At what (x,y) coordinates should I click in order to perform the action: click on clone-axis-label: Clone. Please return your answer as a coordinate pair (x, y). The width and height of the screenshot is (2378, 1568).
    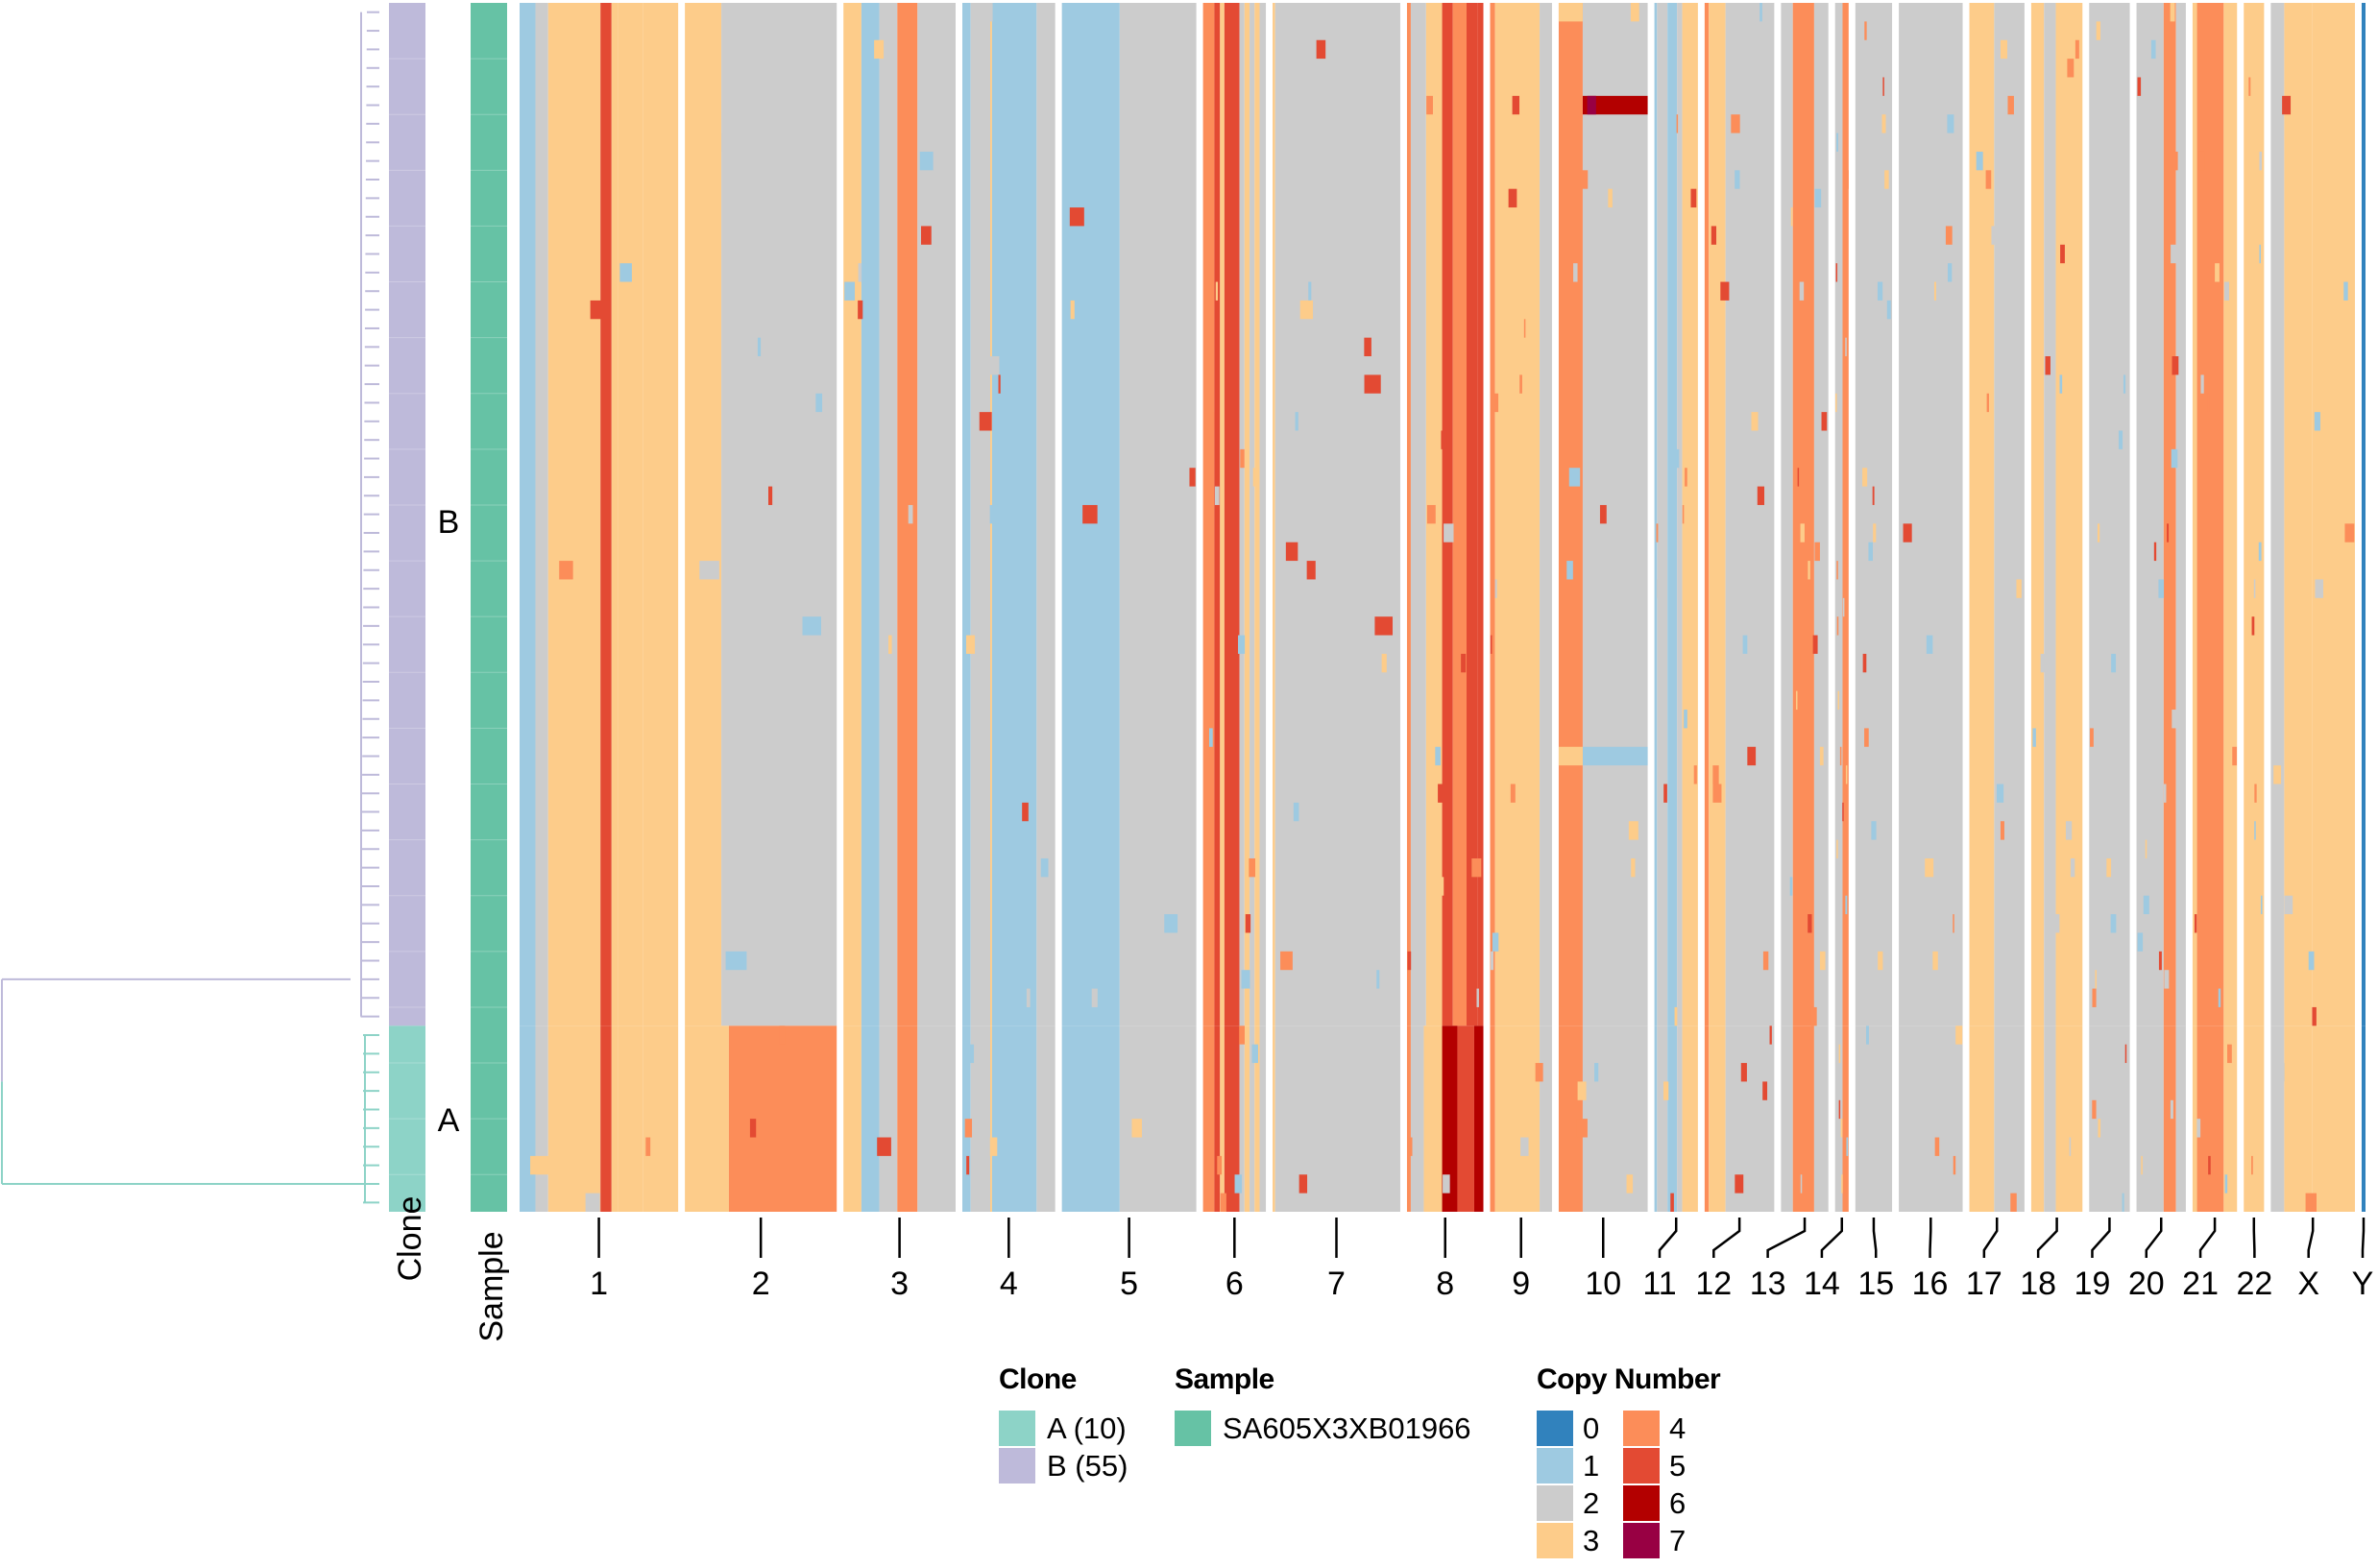
    Looking at the image, I should click on (410, 1239).